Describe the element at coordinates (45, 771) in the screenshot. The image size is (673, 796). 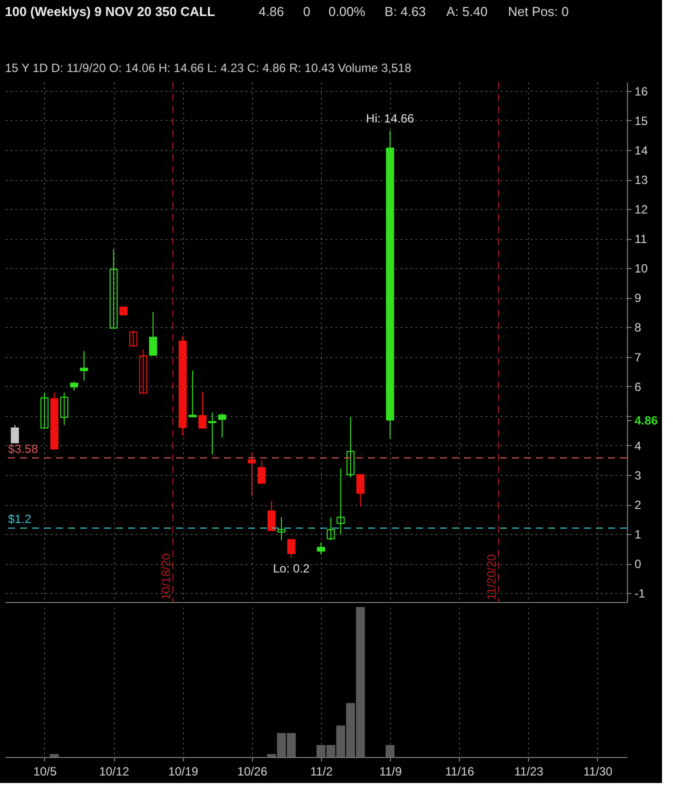
I see `x-tick-label: 10/5` at that location.